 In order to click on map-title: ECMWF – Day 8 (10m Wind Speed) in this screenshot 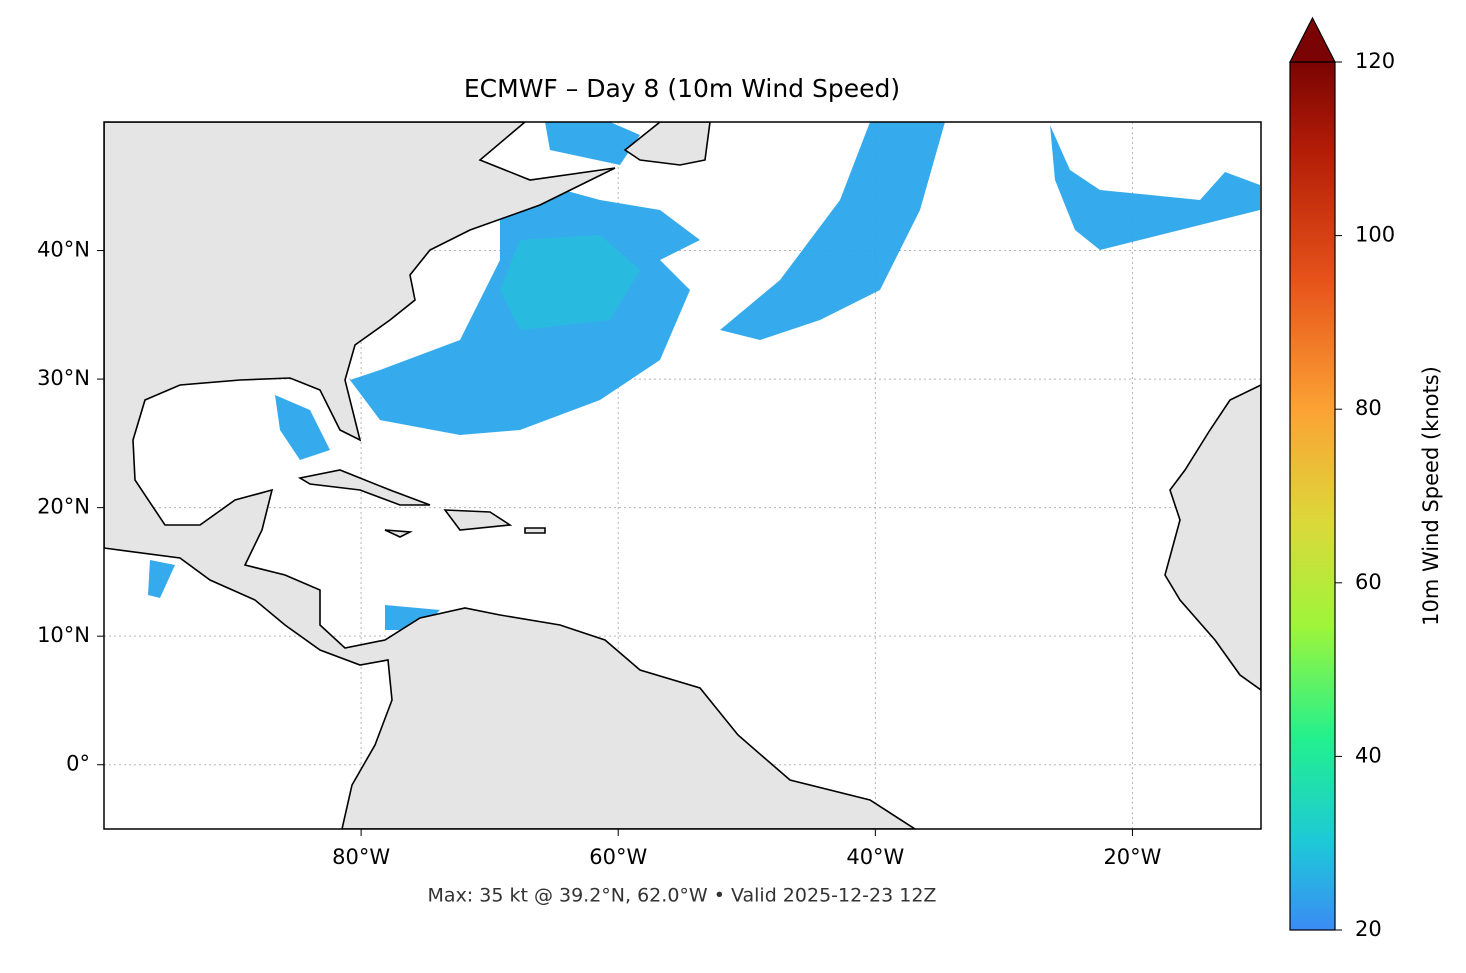, I will do `click(682, 88)`.